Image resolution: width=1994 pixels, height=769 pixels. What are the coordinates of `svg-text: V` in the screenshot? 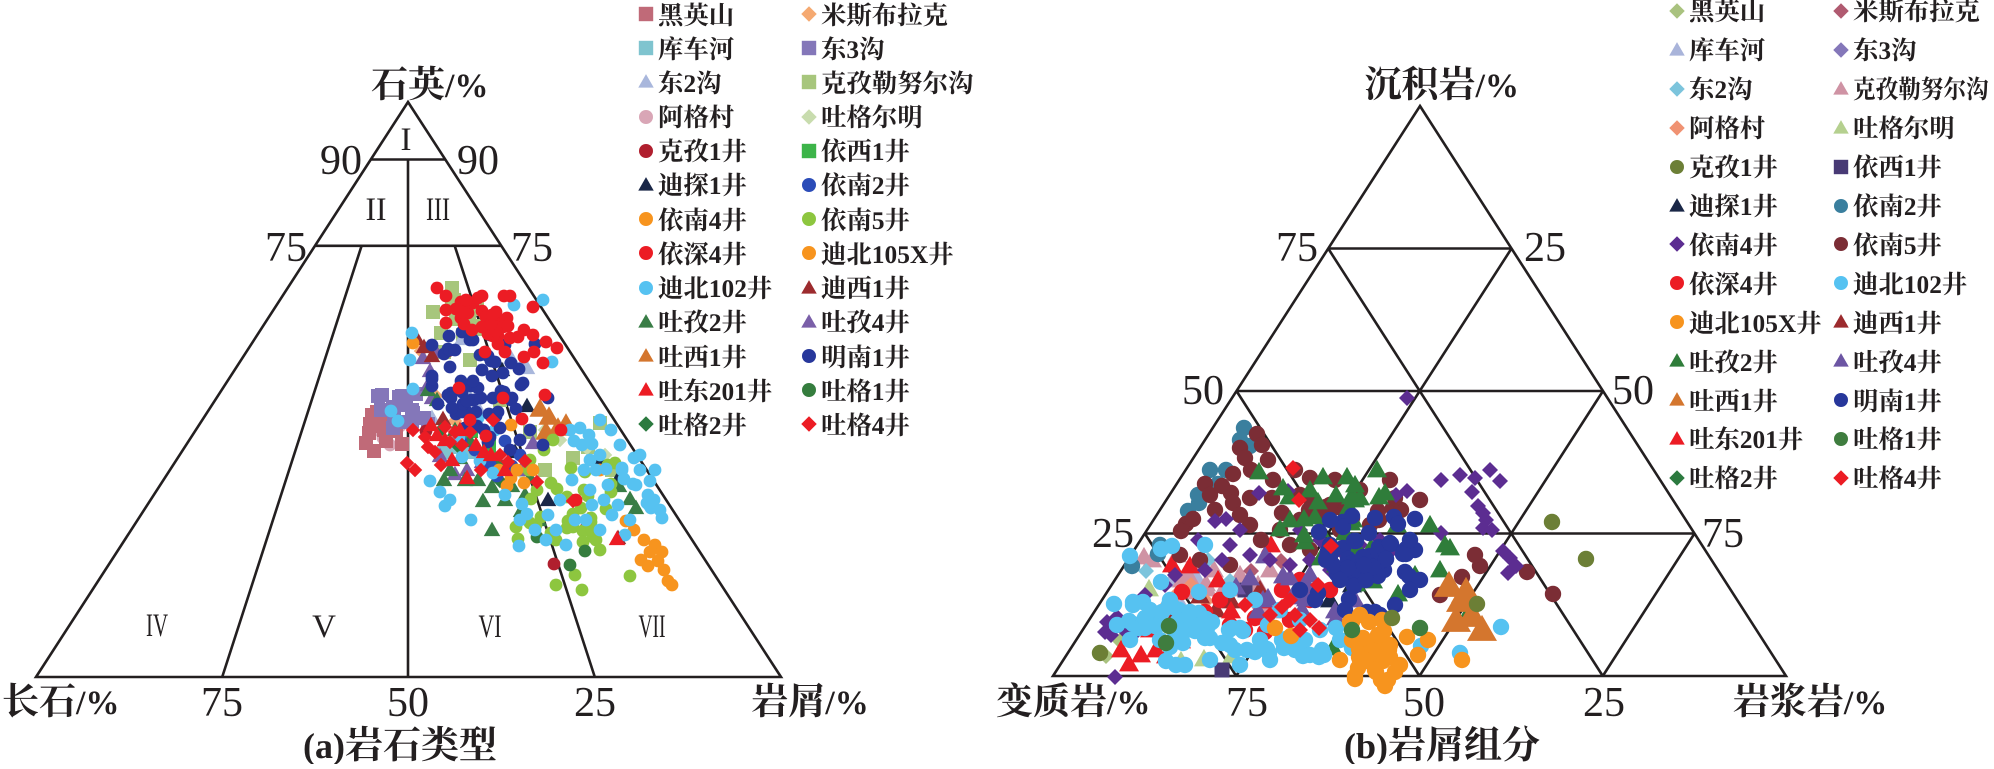 It's located at (324, 627).